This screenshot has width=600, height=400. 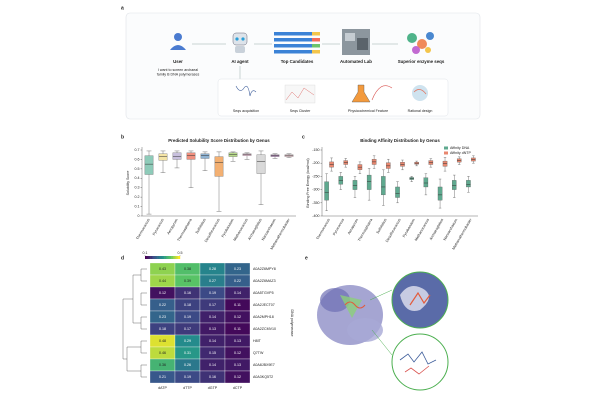 What do you see at coordinates (122, 258) in the screenshot?
I see `panel-label: d` at bounding box center [122, 258].